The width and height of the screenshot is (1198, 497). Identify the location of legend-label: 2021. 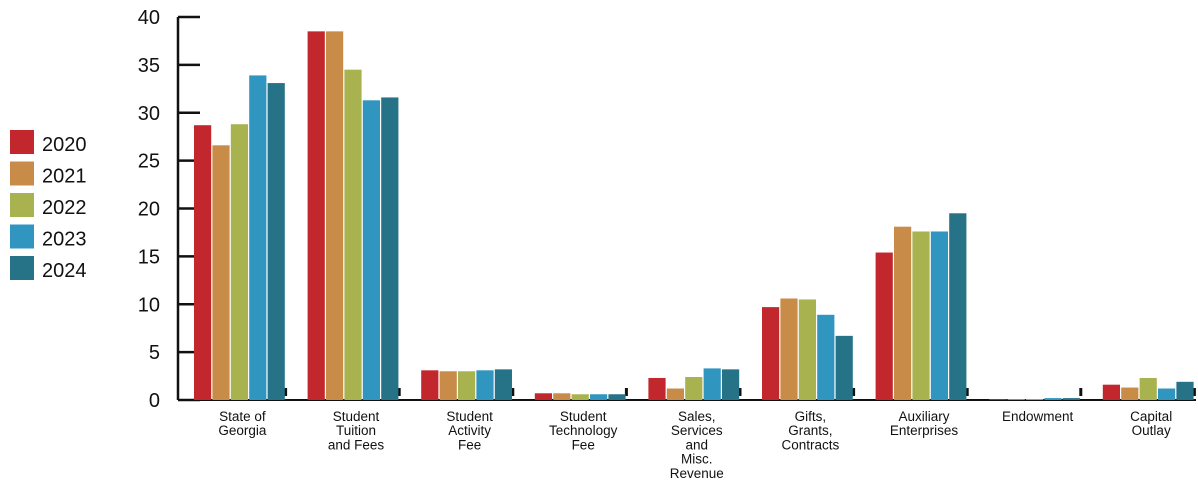
(64, 177).